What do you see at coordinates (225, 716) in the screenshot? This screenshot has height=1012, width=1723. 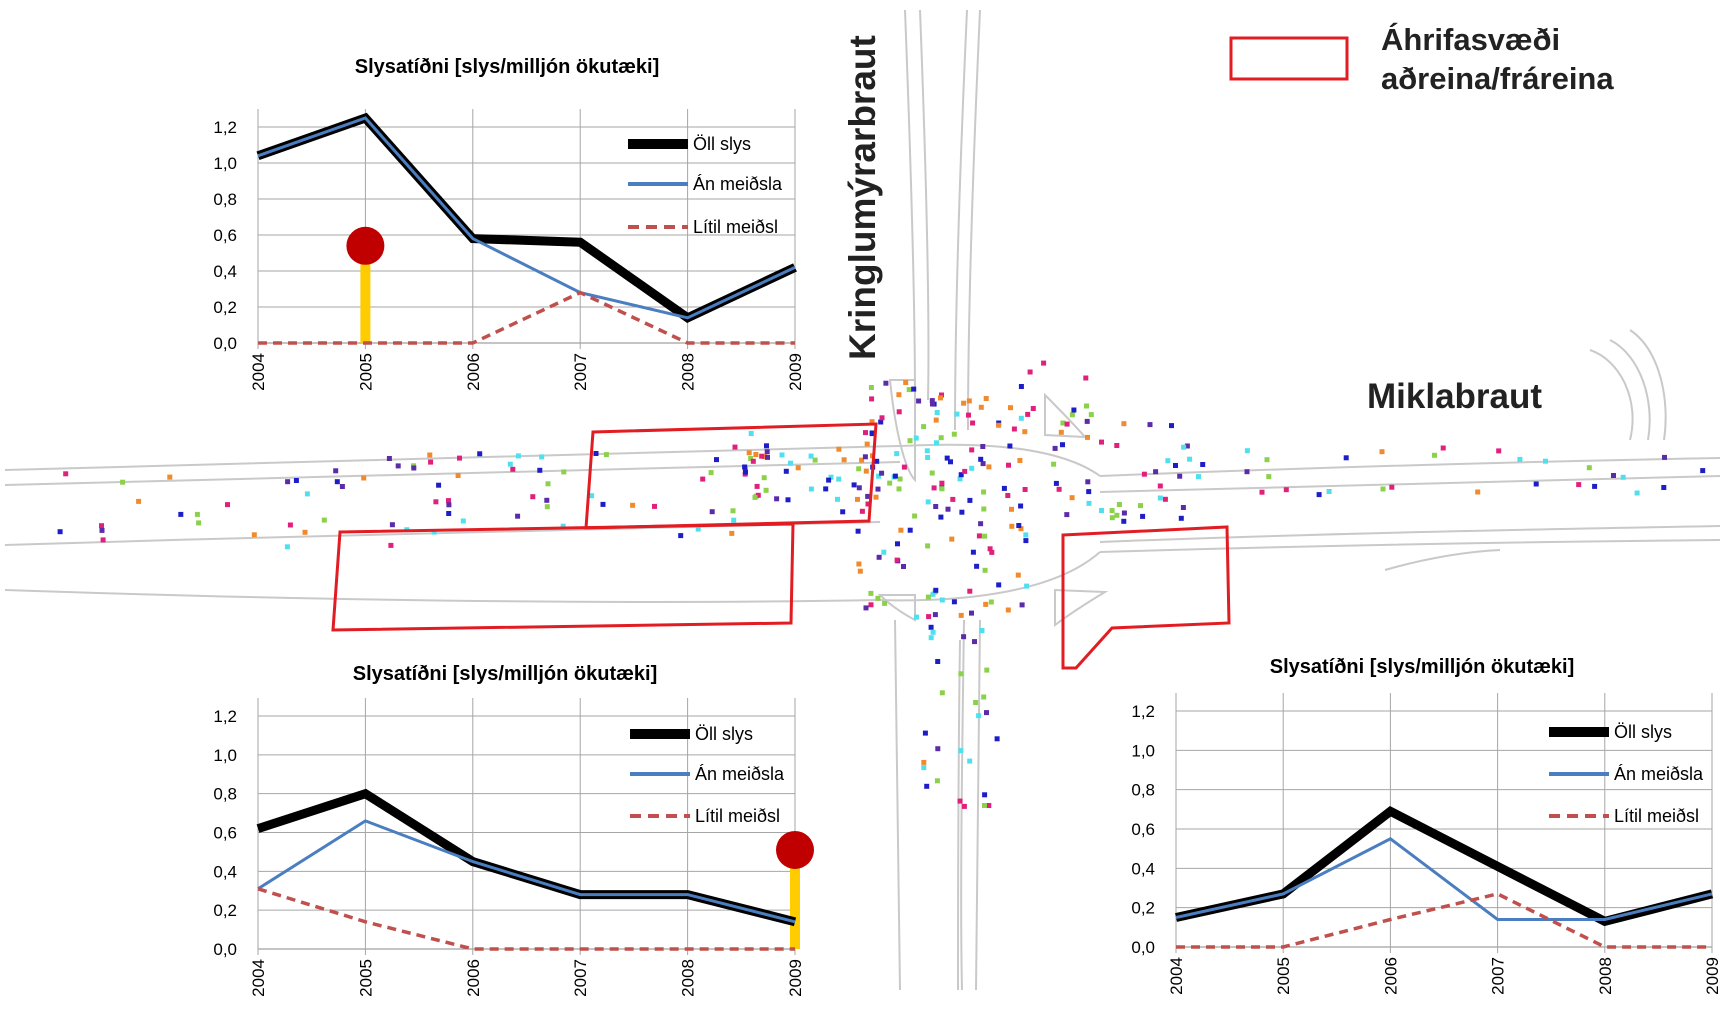 I see `y-tick-label: 1,2` at bounding box center [225, 716].